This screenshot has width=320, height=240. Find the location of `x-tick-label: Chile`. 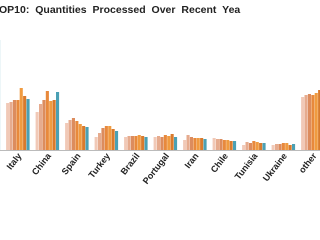

x-tick-label: Chile is located at coordinates (219, 163).